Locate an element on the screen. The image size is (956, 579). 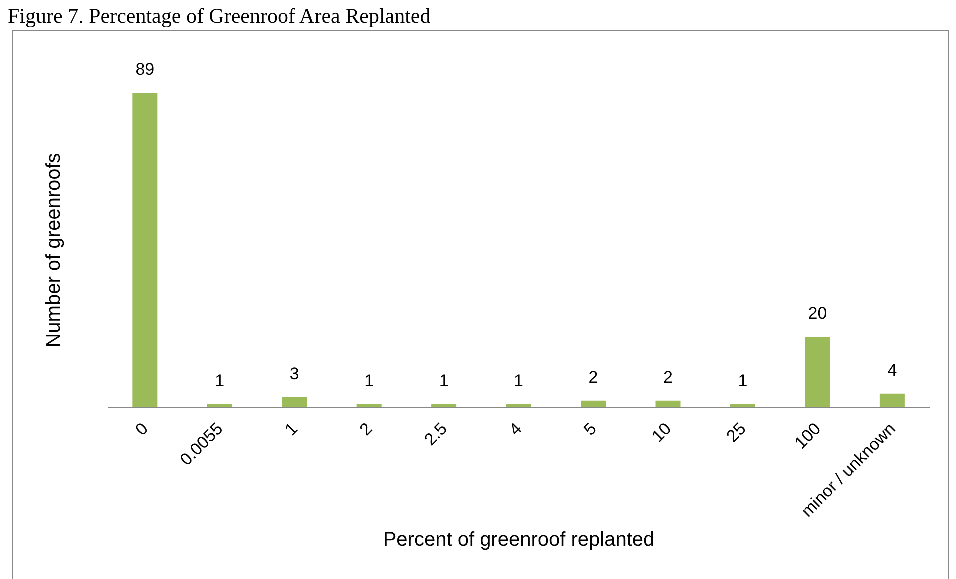
y-axis-title: Number of greenroofs is located at coordinates (54, 250).